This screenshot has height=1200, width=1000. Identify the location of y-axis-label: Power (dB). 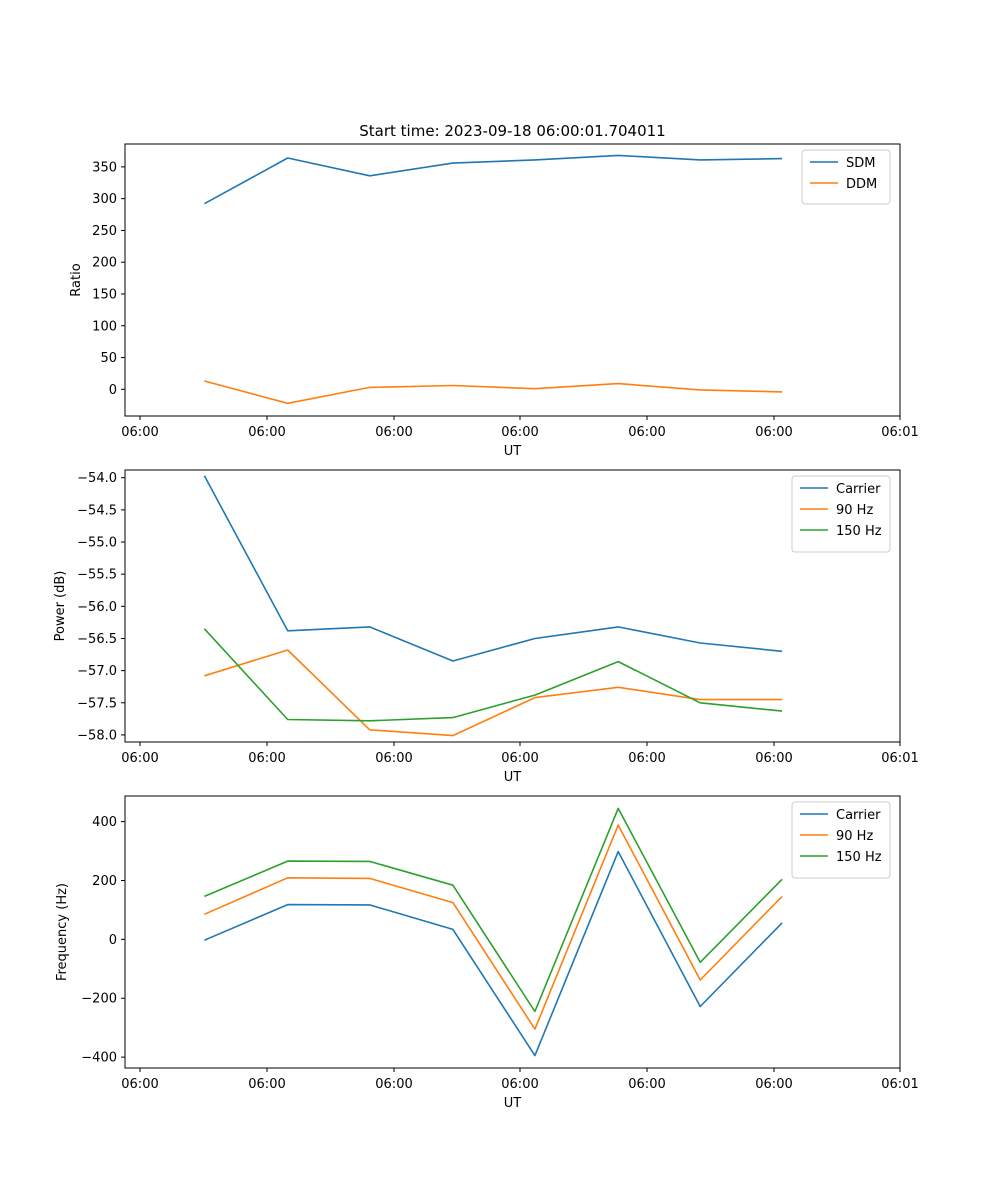
(60, 606).